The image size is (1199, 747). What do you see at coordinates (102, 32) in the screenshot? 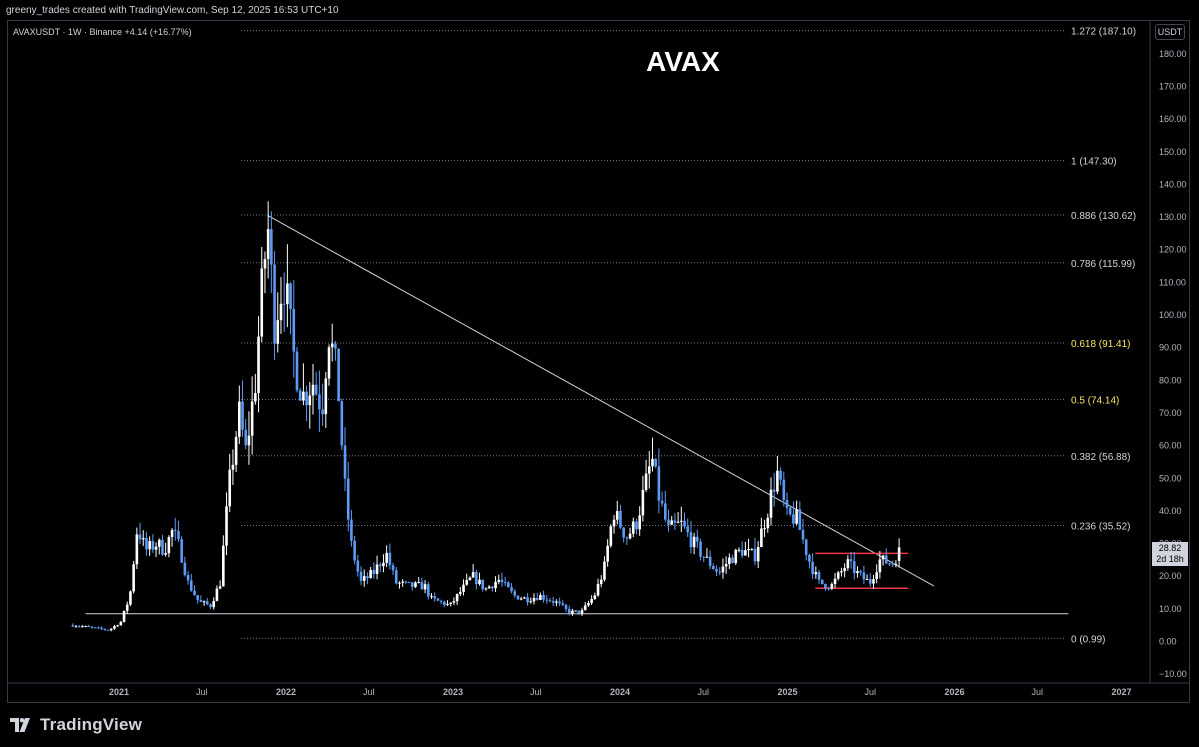
I see `symbol-line: AVAXUSDT · 1W · Binance +4.14 (+16.77%)` at bounding box center [102, 32].